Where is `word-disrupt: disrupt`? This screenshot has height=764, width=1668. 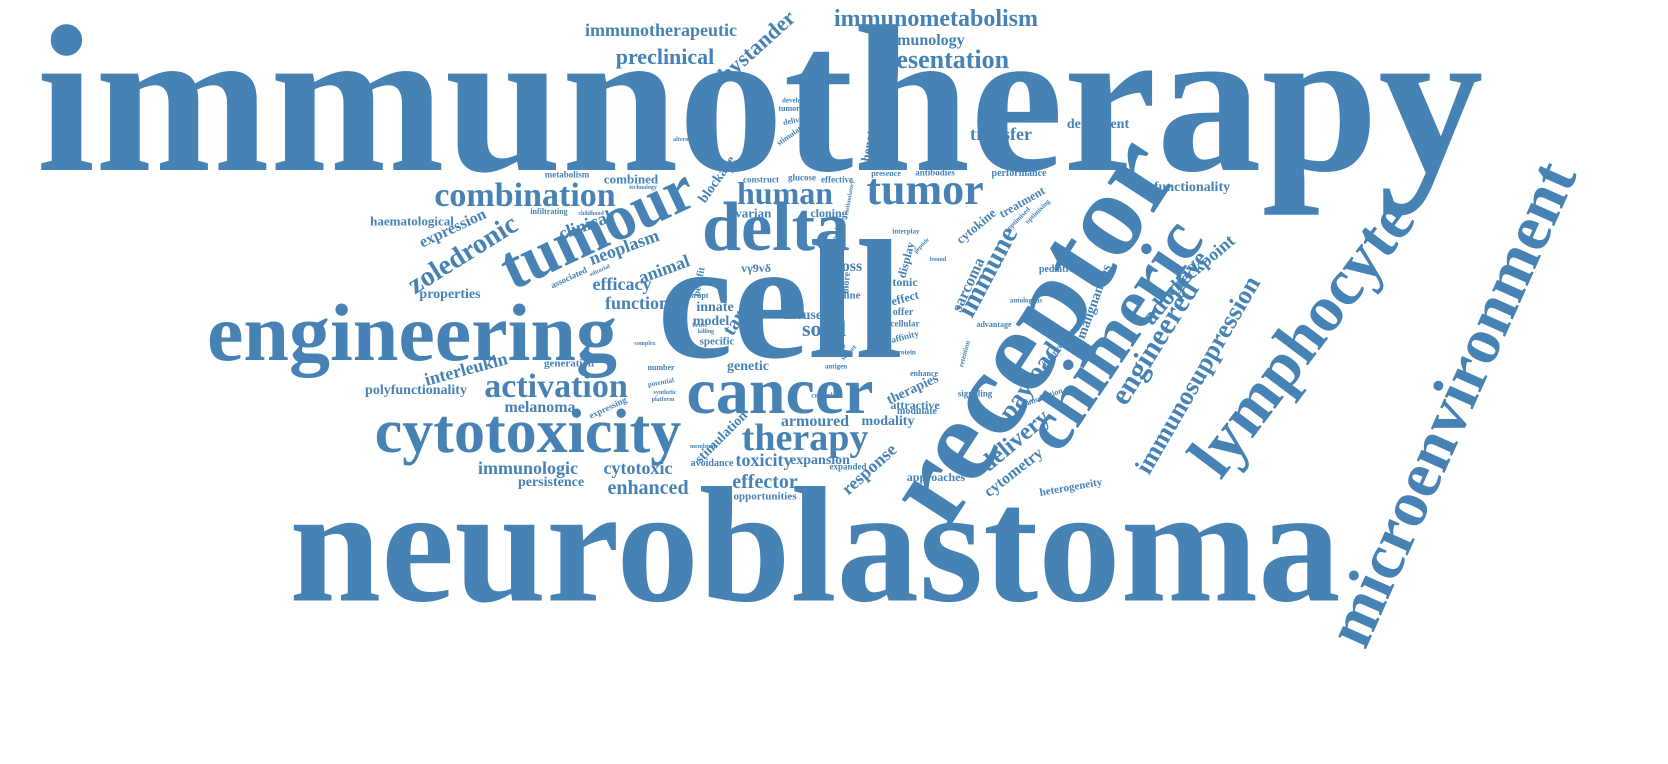 word-disrupt: disrupt is located at coordinates (696, 296).